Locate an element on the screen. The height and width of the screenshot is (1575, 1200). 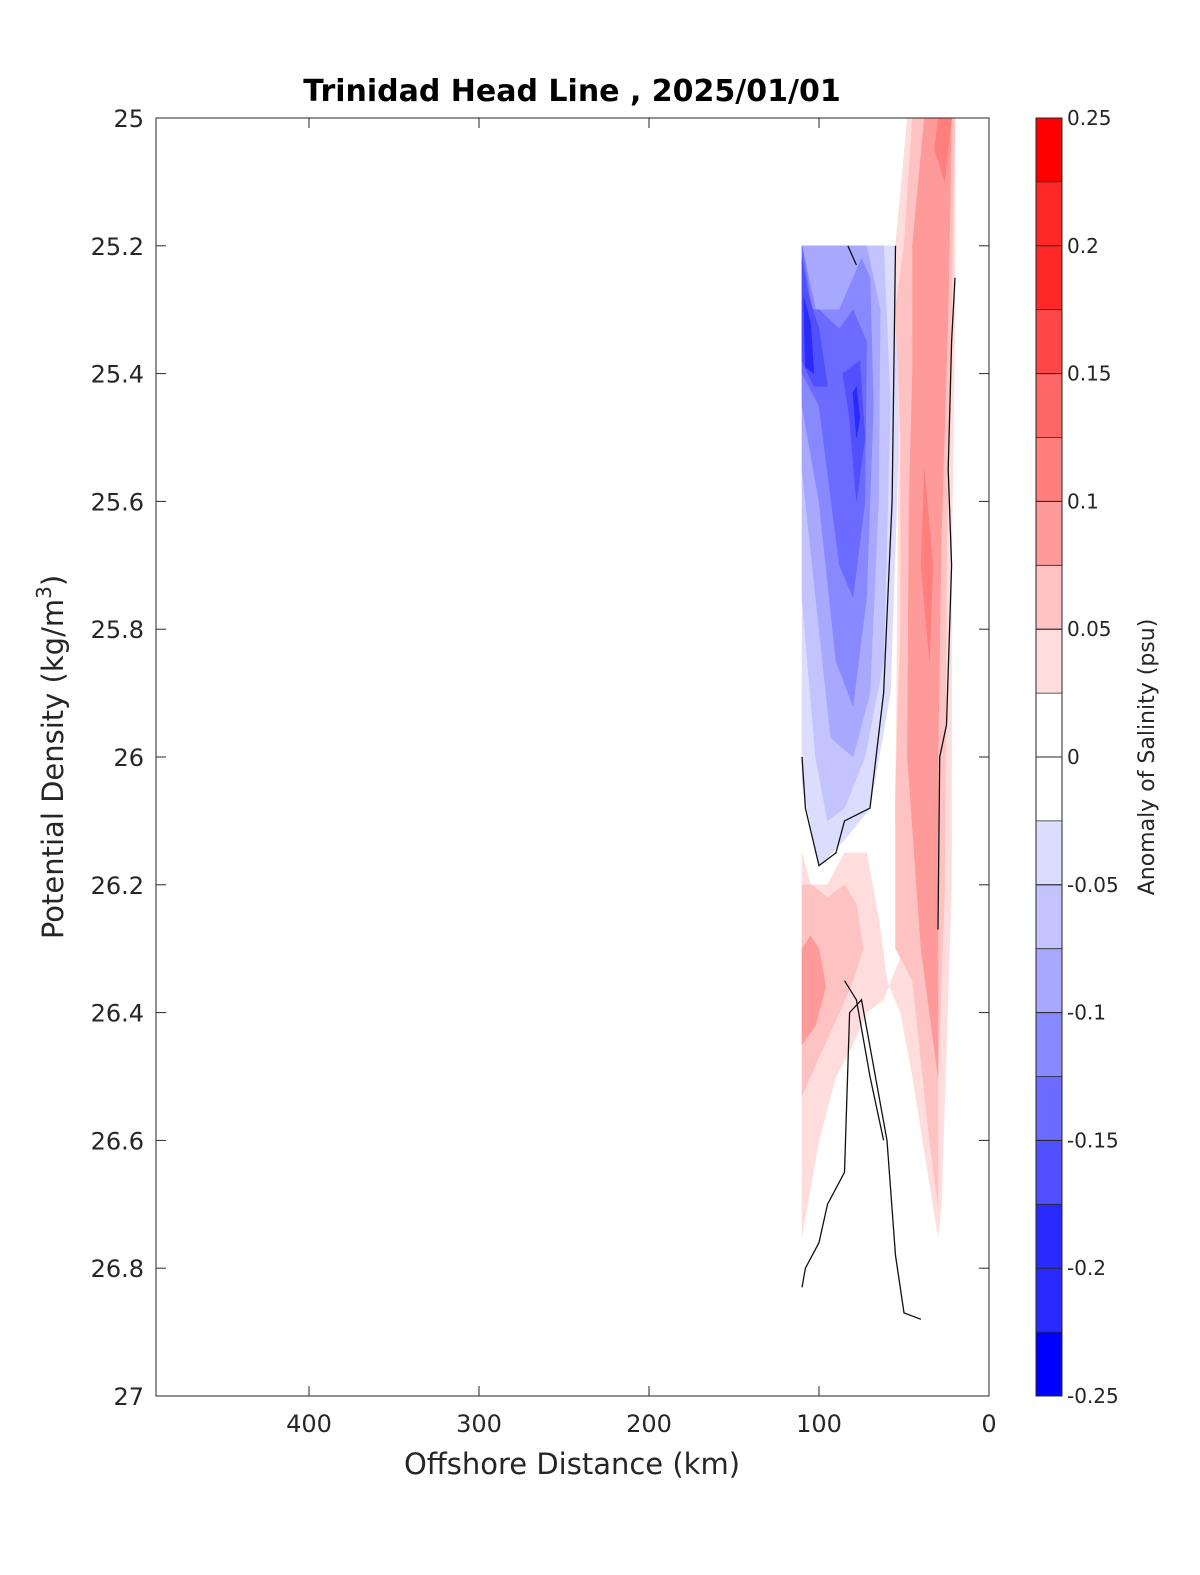
x-tick-label-4: 0 is located at coordinates (988, 1424).